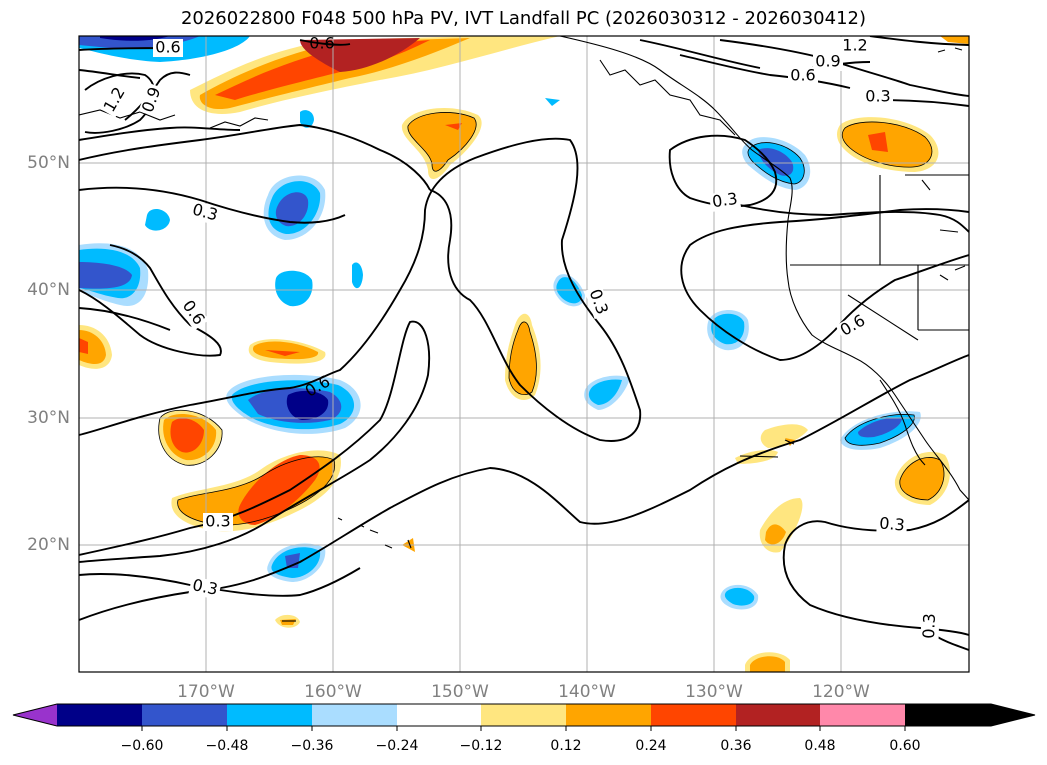 The height and width of the screenshot is (765, 1047). I want to click on colorbar-outline, so click(524, 715).